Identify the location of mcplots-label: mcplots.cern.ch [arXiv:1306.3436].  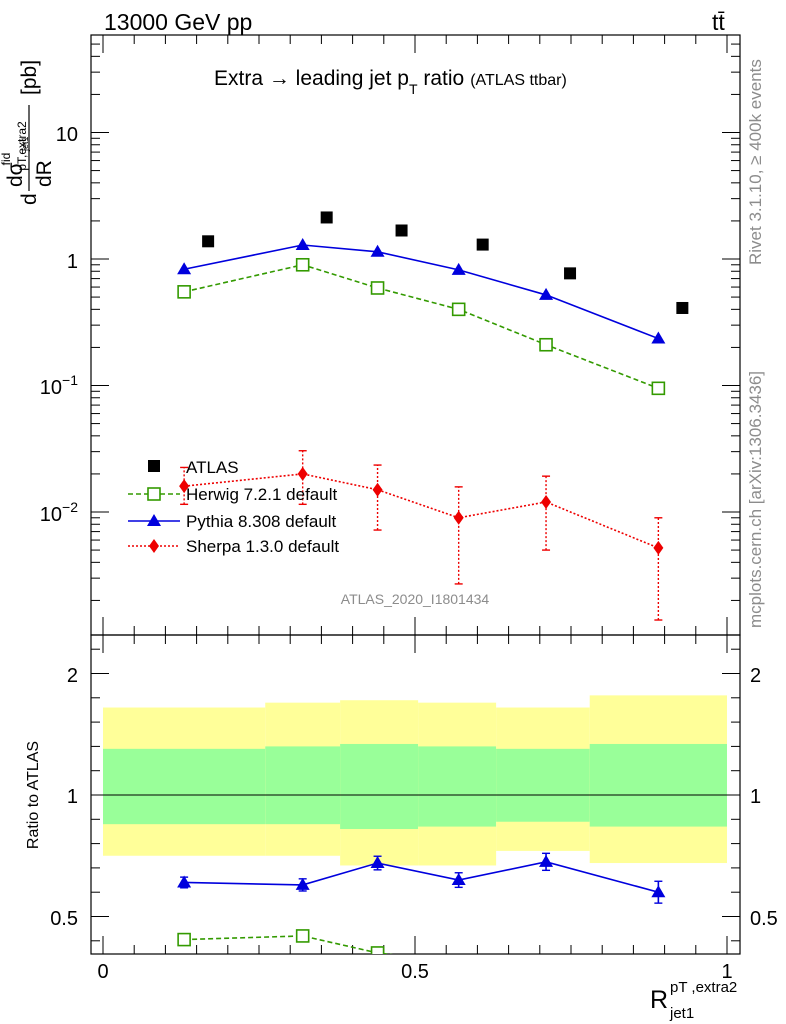
(755, 499).